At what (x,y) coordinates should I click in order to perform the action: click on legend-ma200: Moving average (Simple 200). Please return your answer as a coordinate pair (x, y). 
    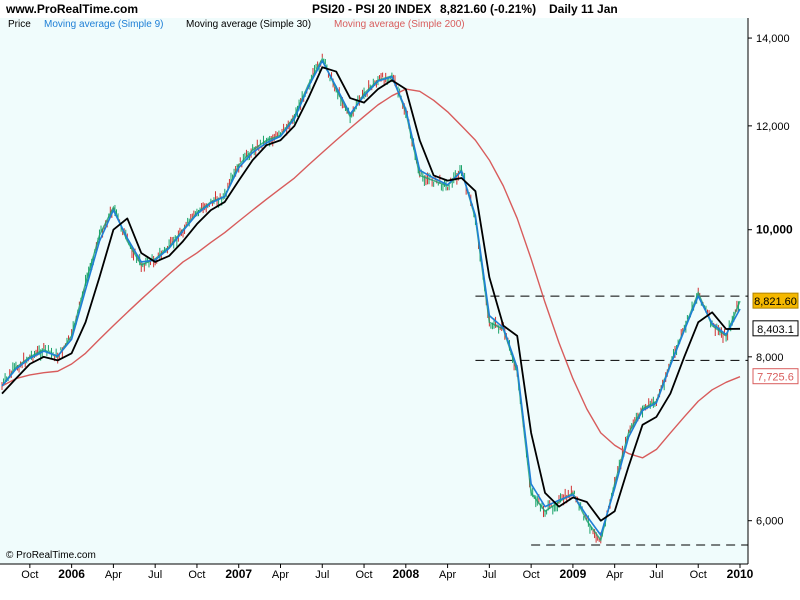
    Looking at the image, I should click on (399, 24).